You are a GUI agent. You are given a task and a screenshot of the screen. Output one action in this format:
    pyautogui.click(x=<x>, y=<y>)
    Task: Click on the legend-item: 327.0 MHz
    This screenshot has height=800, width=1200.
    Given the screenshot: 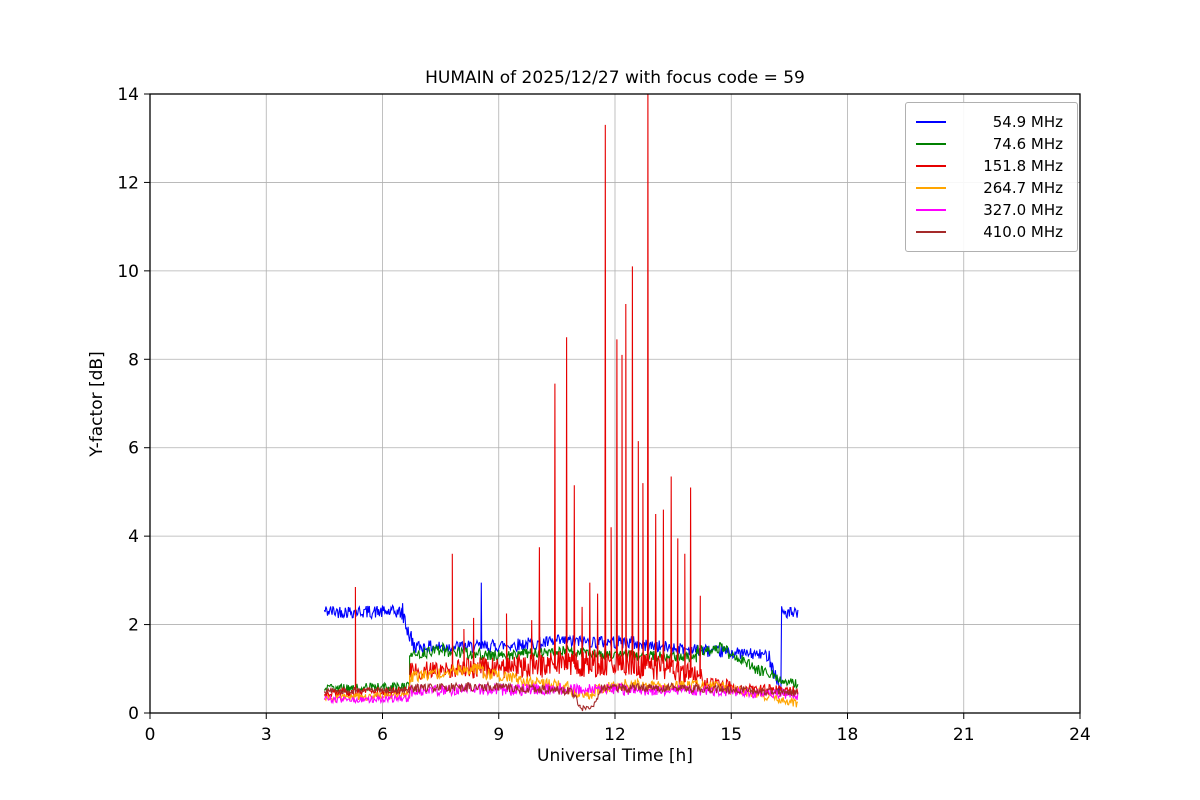 What is the action you would take?
    pyautogui.click(x=989, y=210)
    